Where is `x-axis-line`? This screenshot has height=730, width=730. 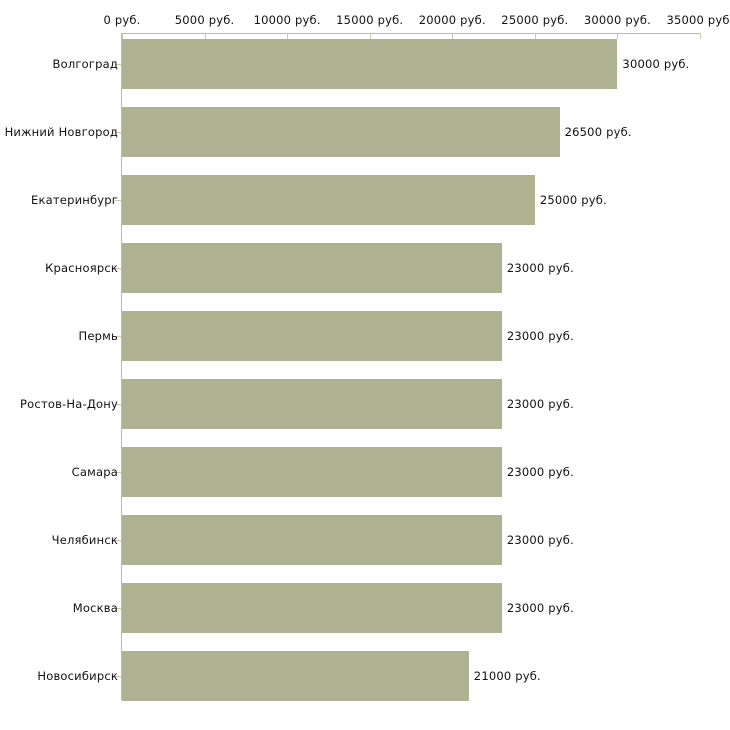
x-axis-line is located at coordinates (411, 33).